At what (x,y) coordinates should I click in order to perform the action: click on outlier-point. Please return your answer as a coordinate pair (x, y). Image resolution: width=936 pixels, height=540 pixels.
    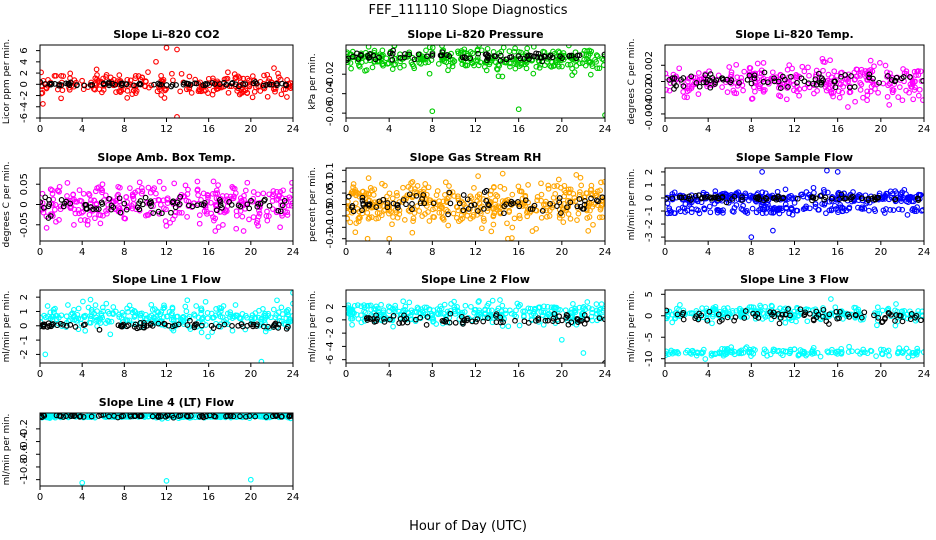
    Looking at the image, I should click on (261, 360).